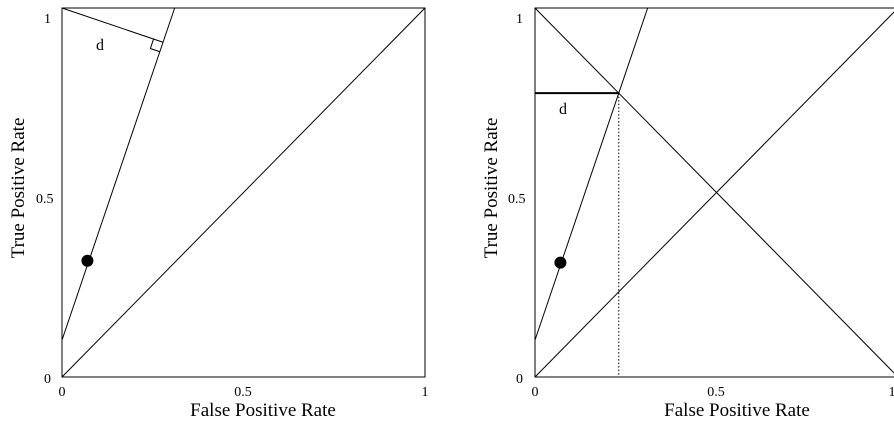 This screenshot has width=894, height=423. I want to click on left-d-perpendicular, so click(112, 25).